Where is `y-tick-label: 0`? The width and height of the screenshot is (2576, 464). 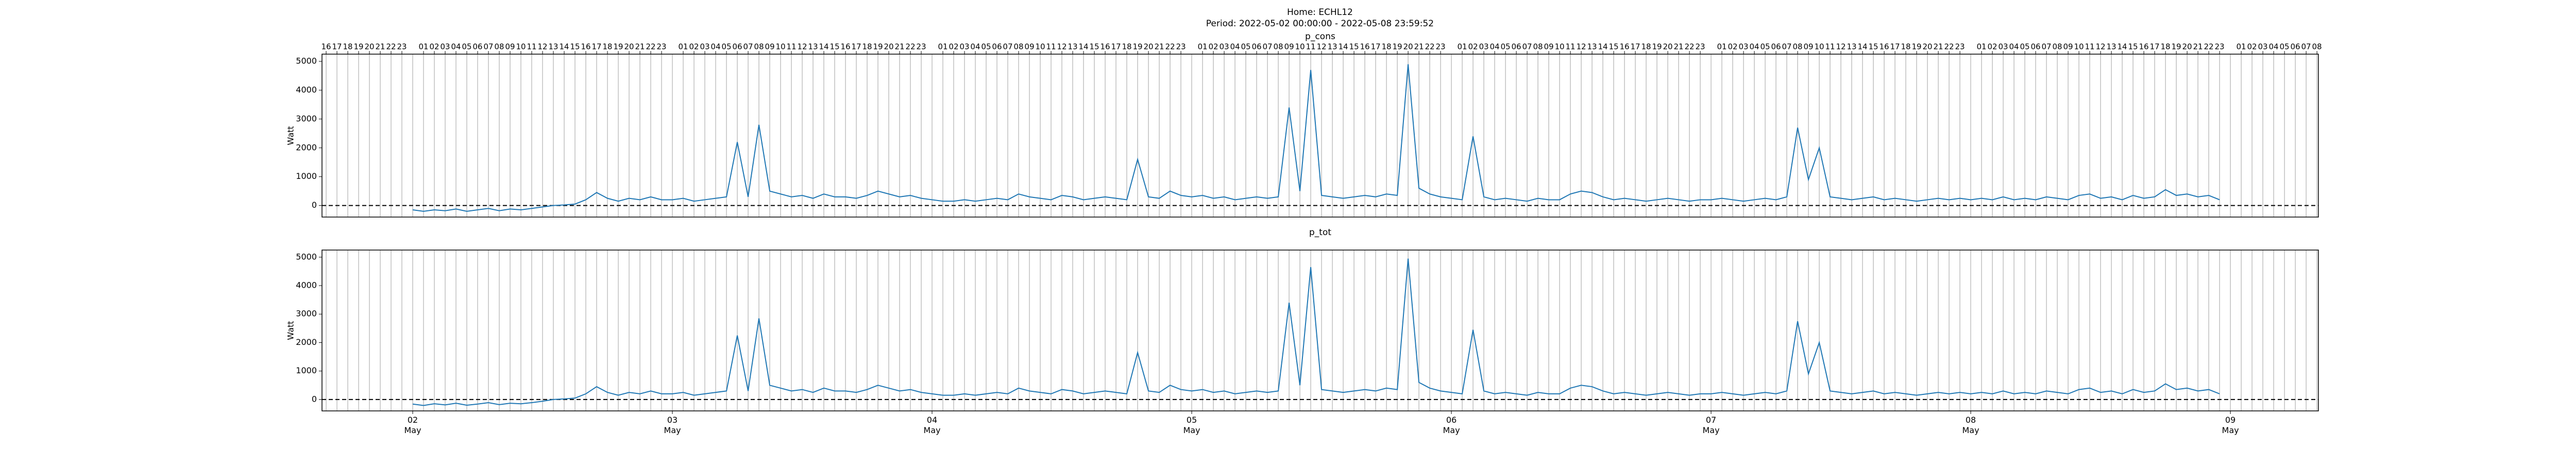
y-tick-label: 0 is located at coordinates (314, 399).